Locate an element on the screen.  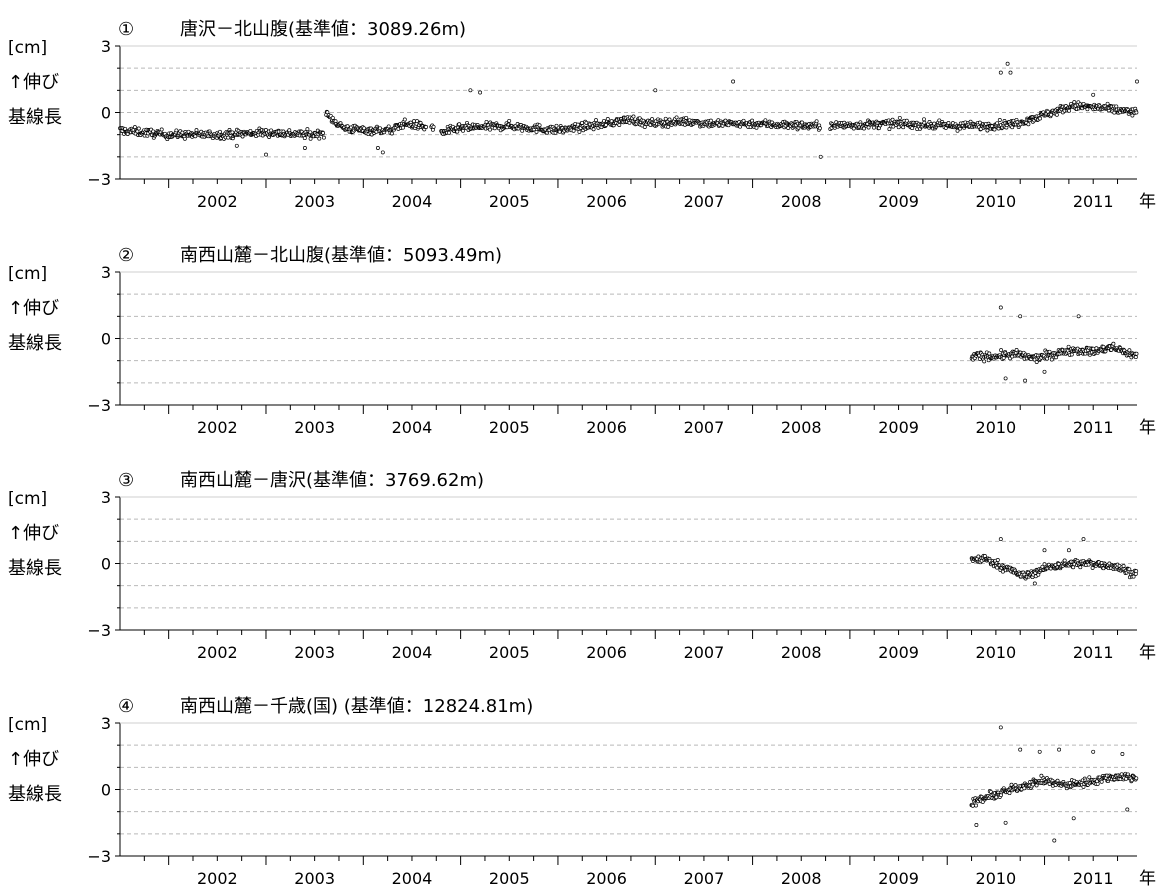
x-tick-label: 2004 is located at coordinates (412, 652).